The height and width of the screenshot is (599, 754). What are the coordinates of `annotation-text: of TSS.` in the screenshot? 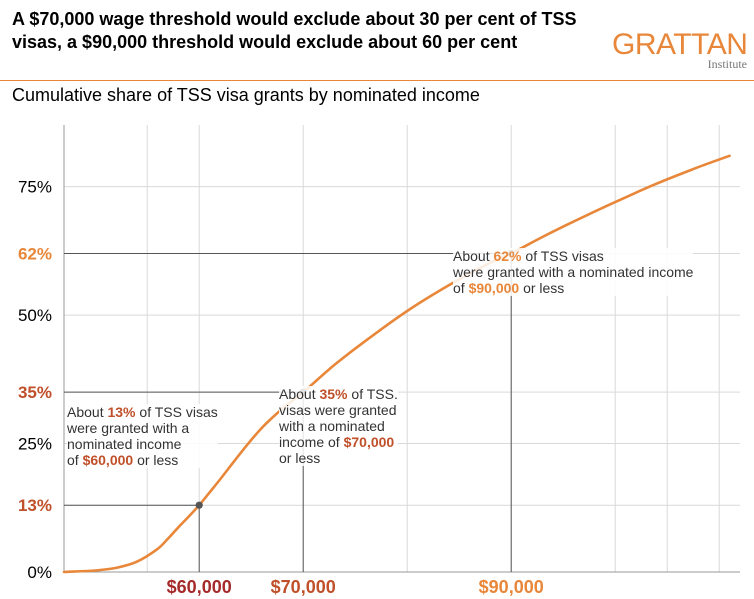 It's located at (372, 394).